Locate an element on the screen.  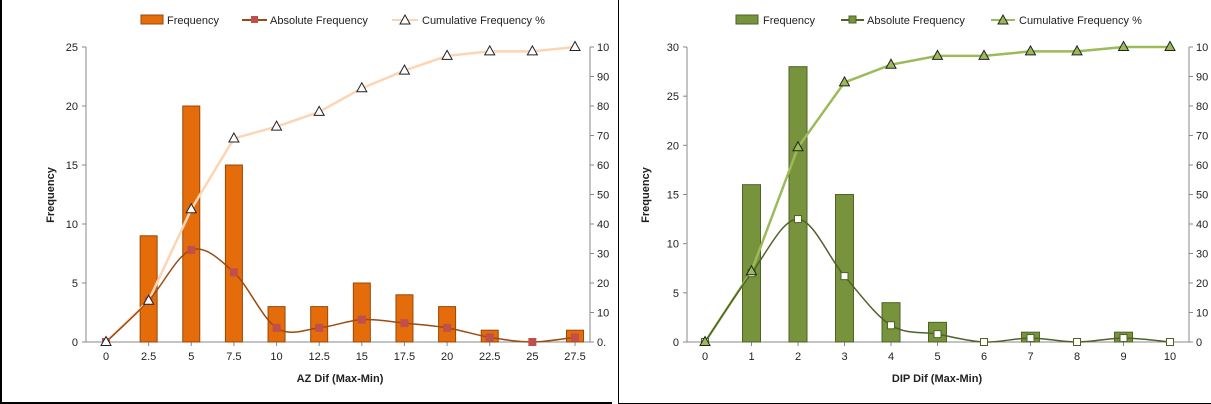
az-y2-tick-label: 80 is located at coordinates (603, 107).